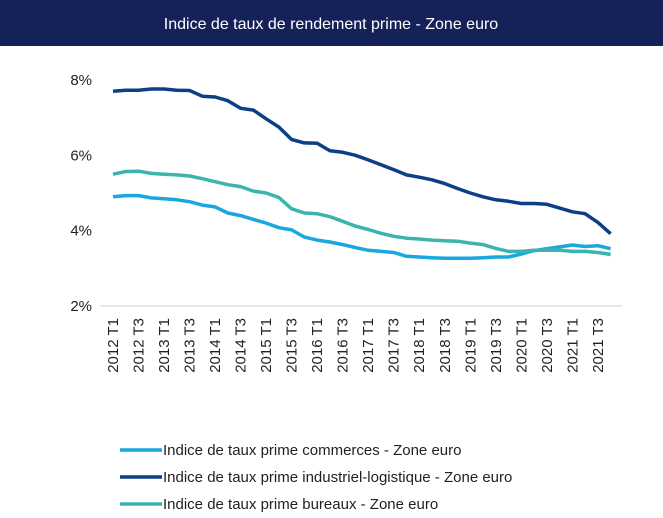  Describe the element at coordinates (139, 345) in the screenshot. I see `x-tick-label: 2012 T3` at that location.